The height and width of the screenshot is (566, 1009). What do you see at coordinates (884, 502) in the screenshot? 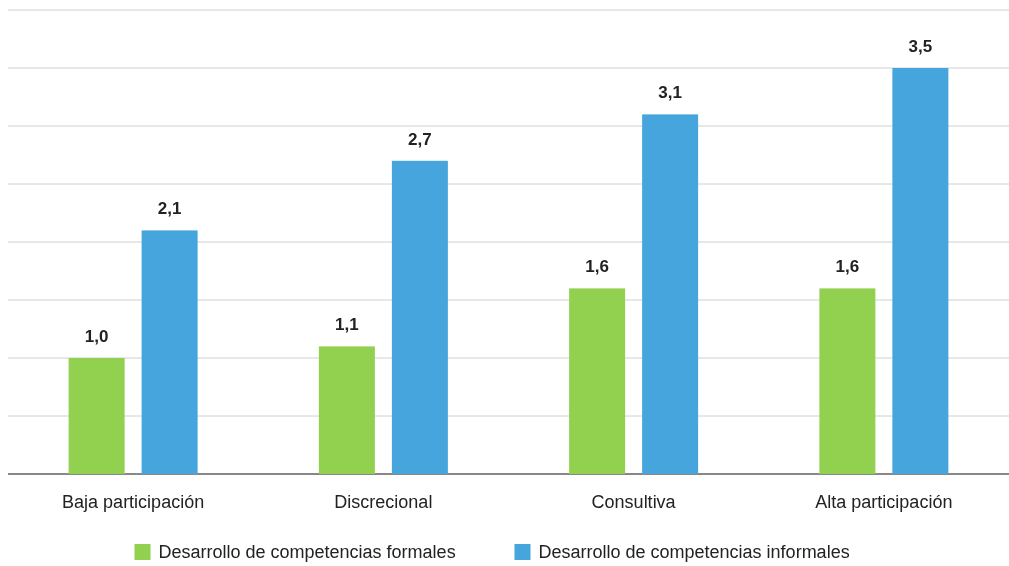
I see `x-tick-label: Alta participación` at bounding box center [884, 502].